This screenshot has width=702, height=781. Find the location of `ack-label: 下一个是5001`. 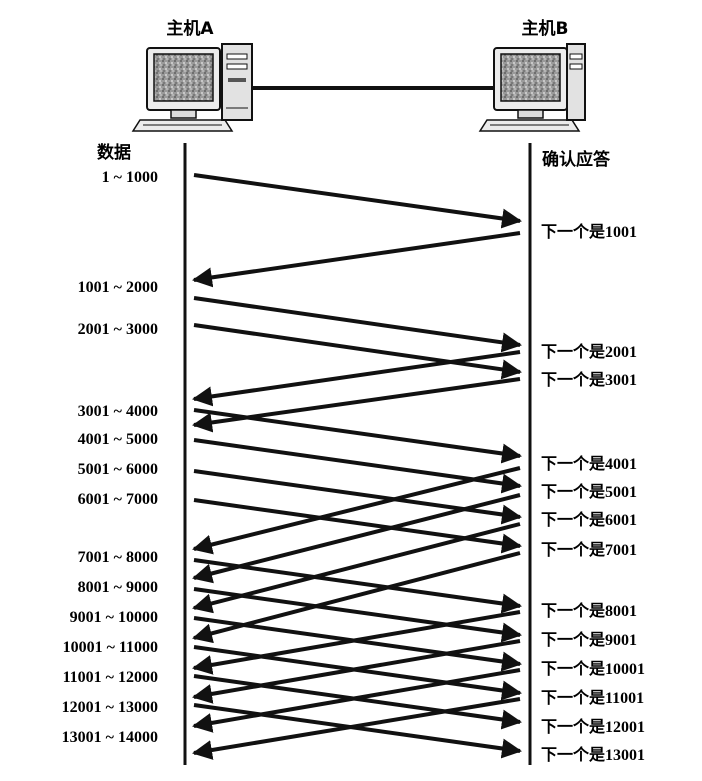

ack-label: 下一个是5001 is located at coordinates (589, 491).